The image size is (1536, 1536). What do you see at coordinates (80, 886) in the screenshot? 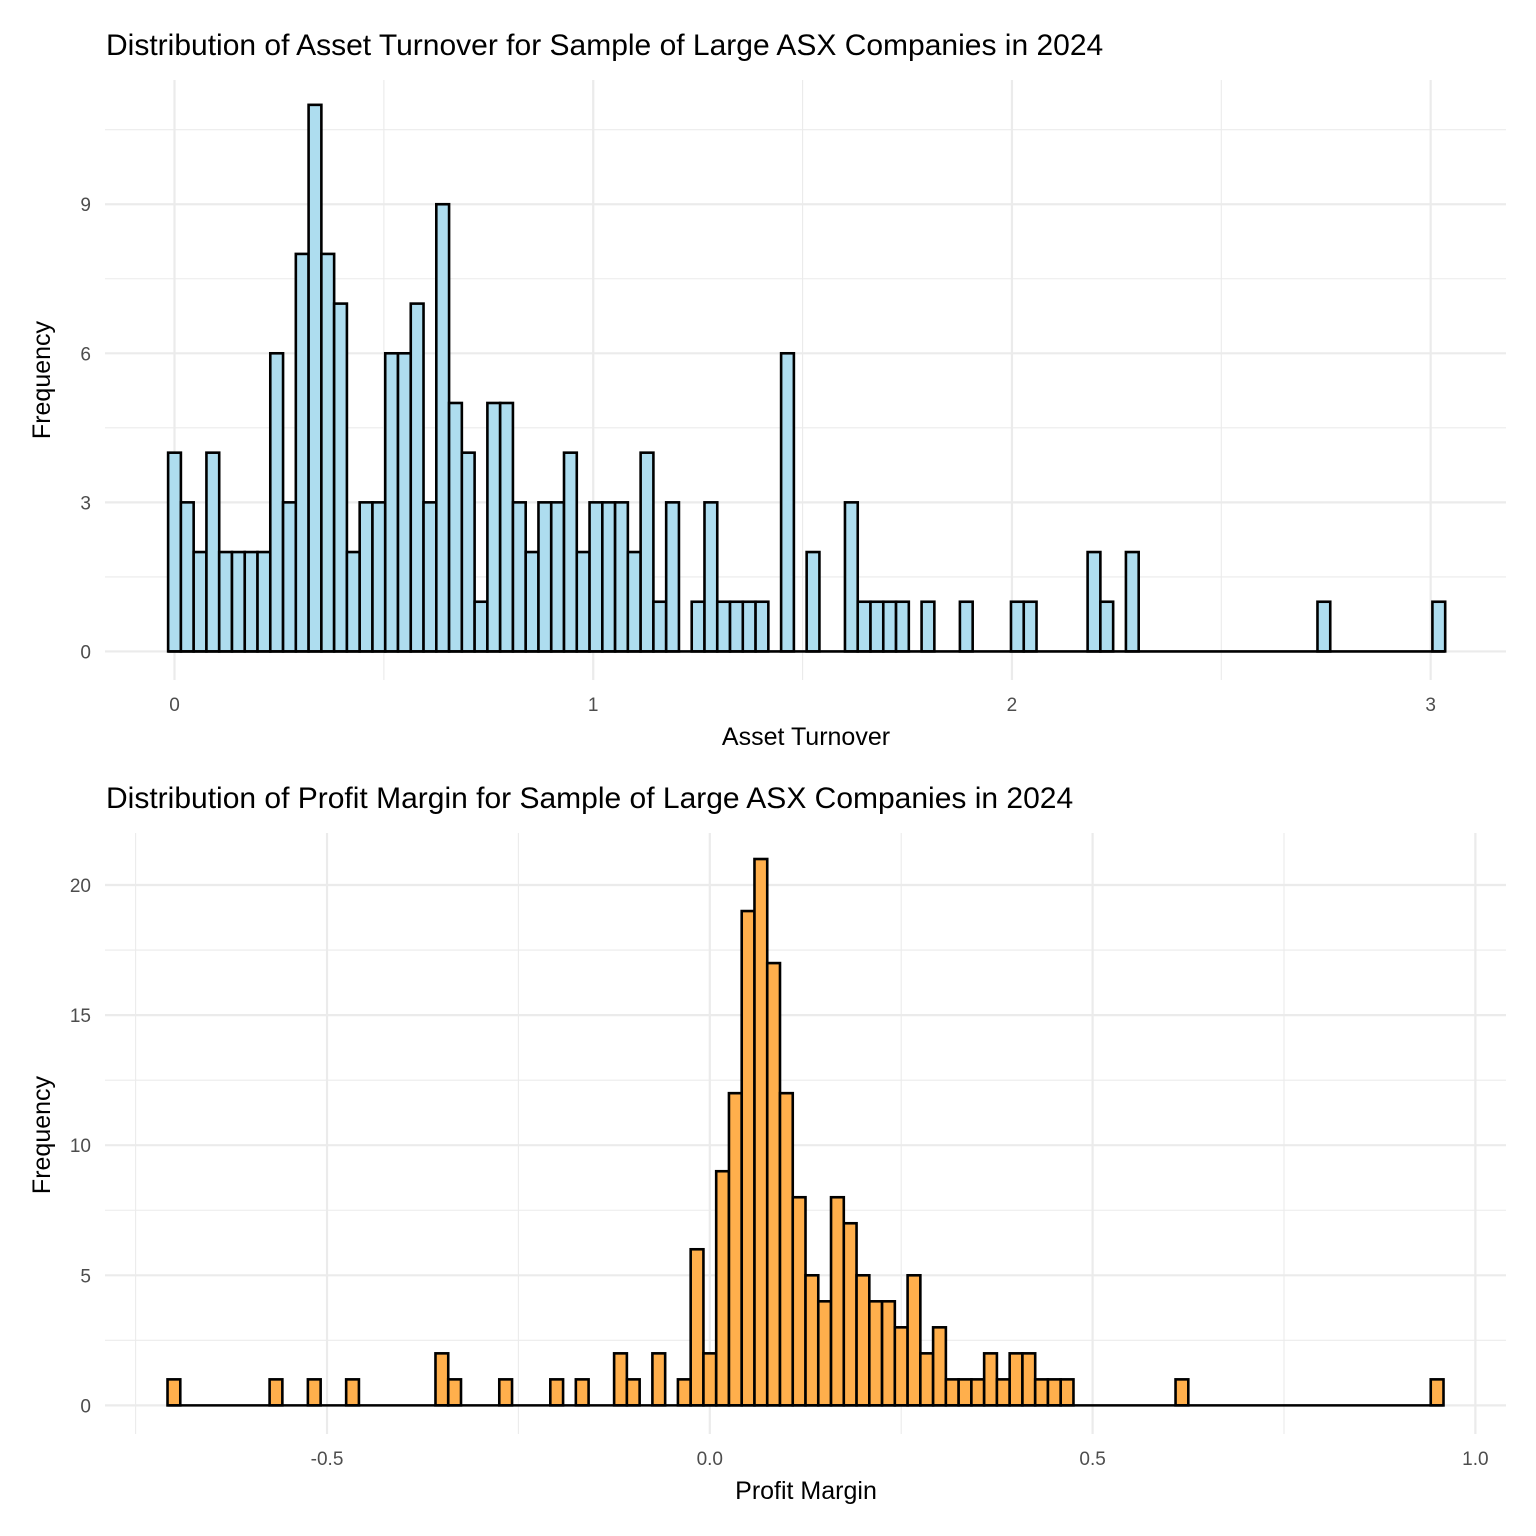
I see `y-tick-label: 20` at bounding box center [80, 886].